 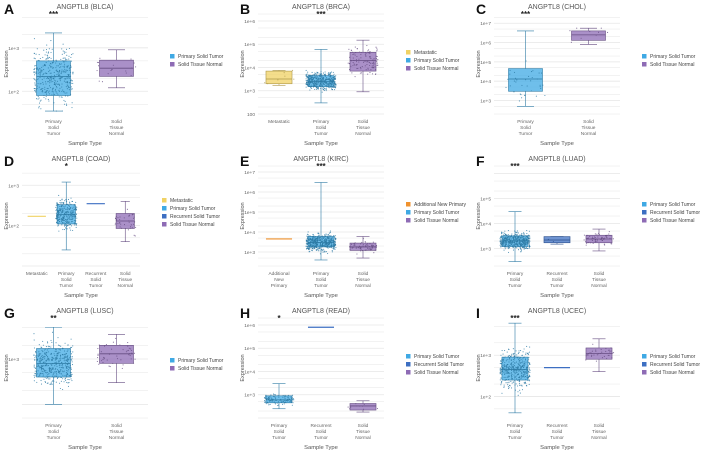 I want to click on box-solid-tissue-normal, so click(x=589, y=36).